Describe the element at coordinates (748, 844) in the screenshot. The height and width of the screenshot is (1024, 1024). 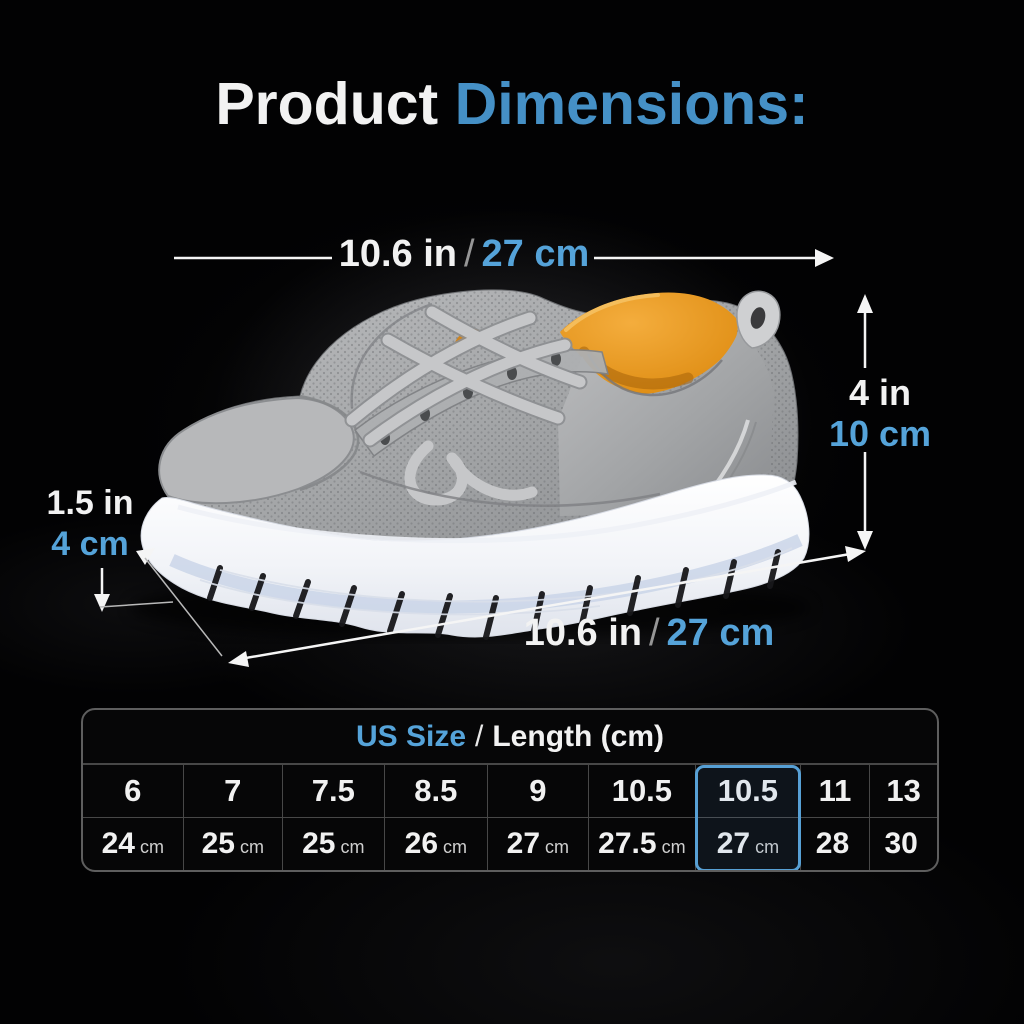
I see `length-cell-highlighted: 27 cm` at that location.